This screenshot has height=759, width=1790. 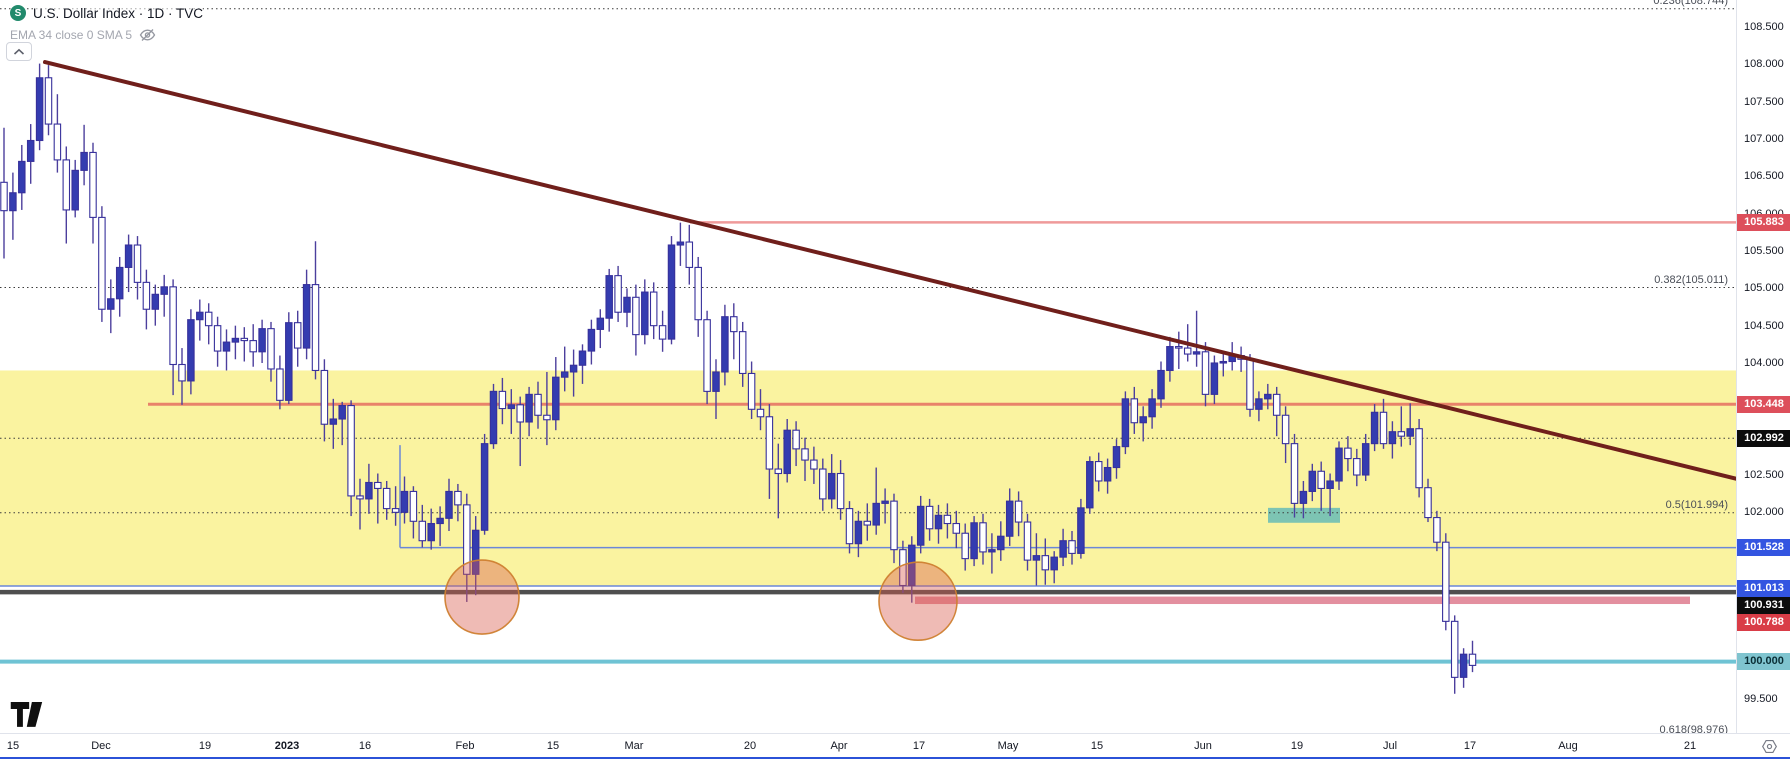 I want to click on price-badge-101.528: 101.528, so click(x=1763, y=548).